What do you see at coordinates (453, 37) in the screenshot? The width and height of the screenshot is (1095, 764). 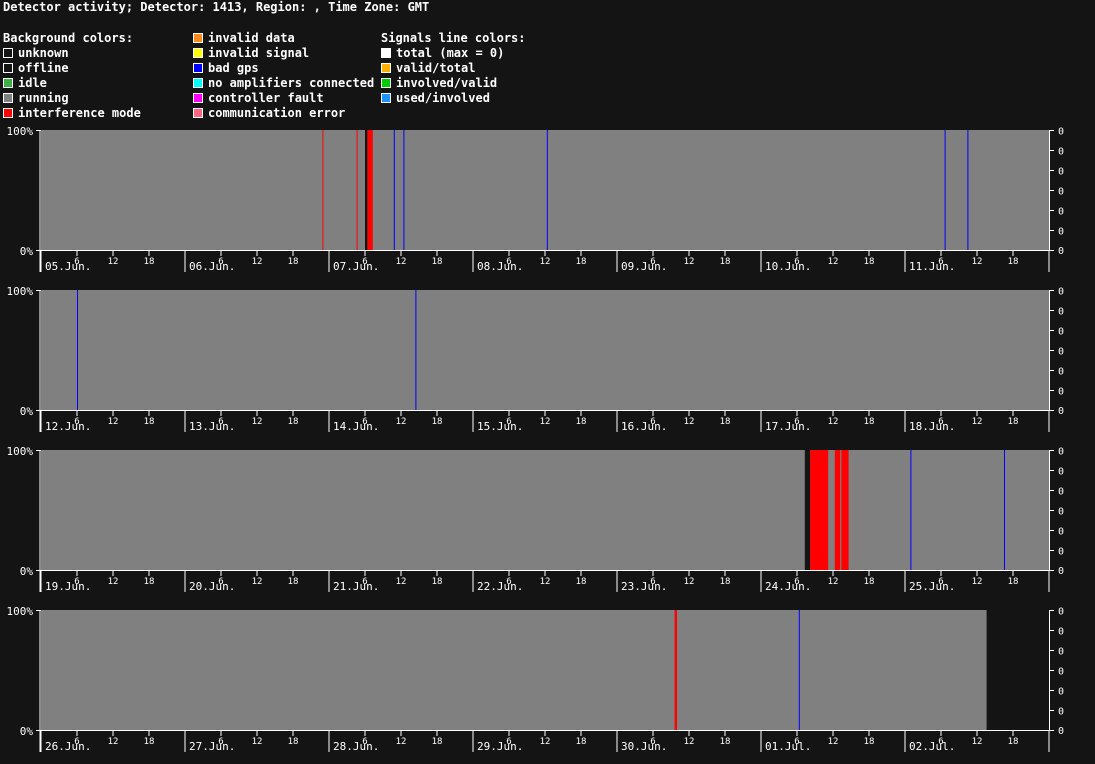 I see `signals-legend-title: Signals line colors:` at bounding box center [453, 37].